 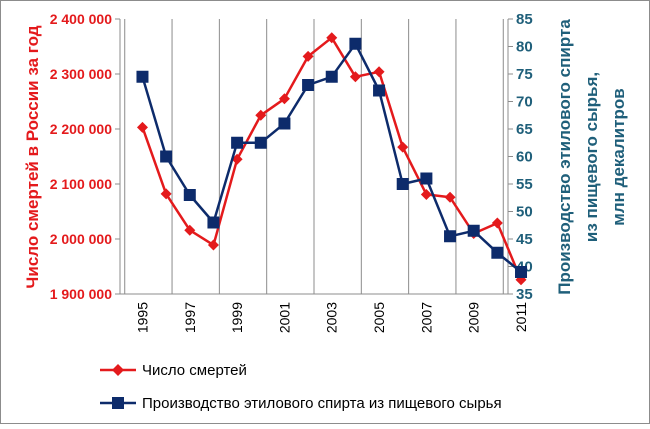 I want to click on y-right-tick-label: 65, so click(x=524, y=129).